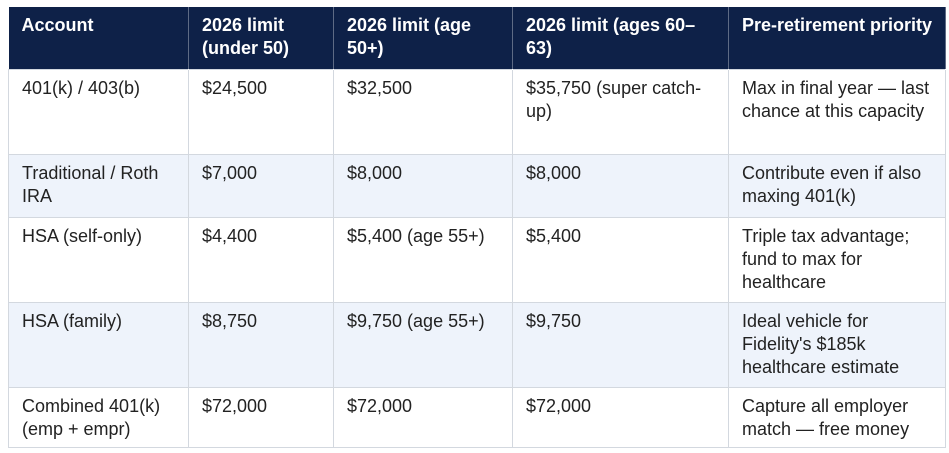 This screenshot has width=949, height=453. Describe the element at coordinates (261, 344) in the screenshot. I see `table-cell: $8,750` at that location.